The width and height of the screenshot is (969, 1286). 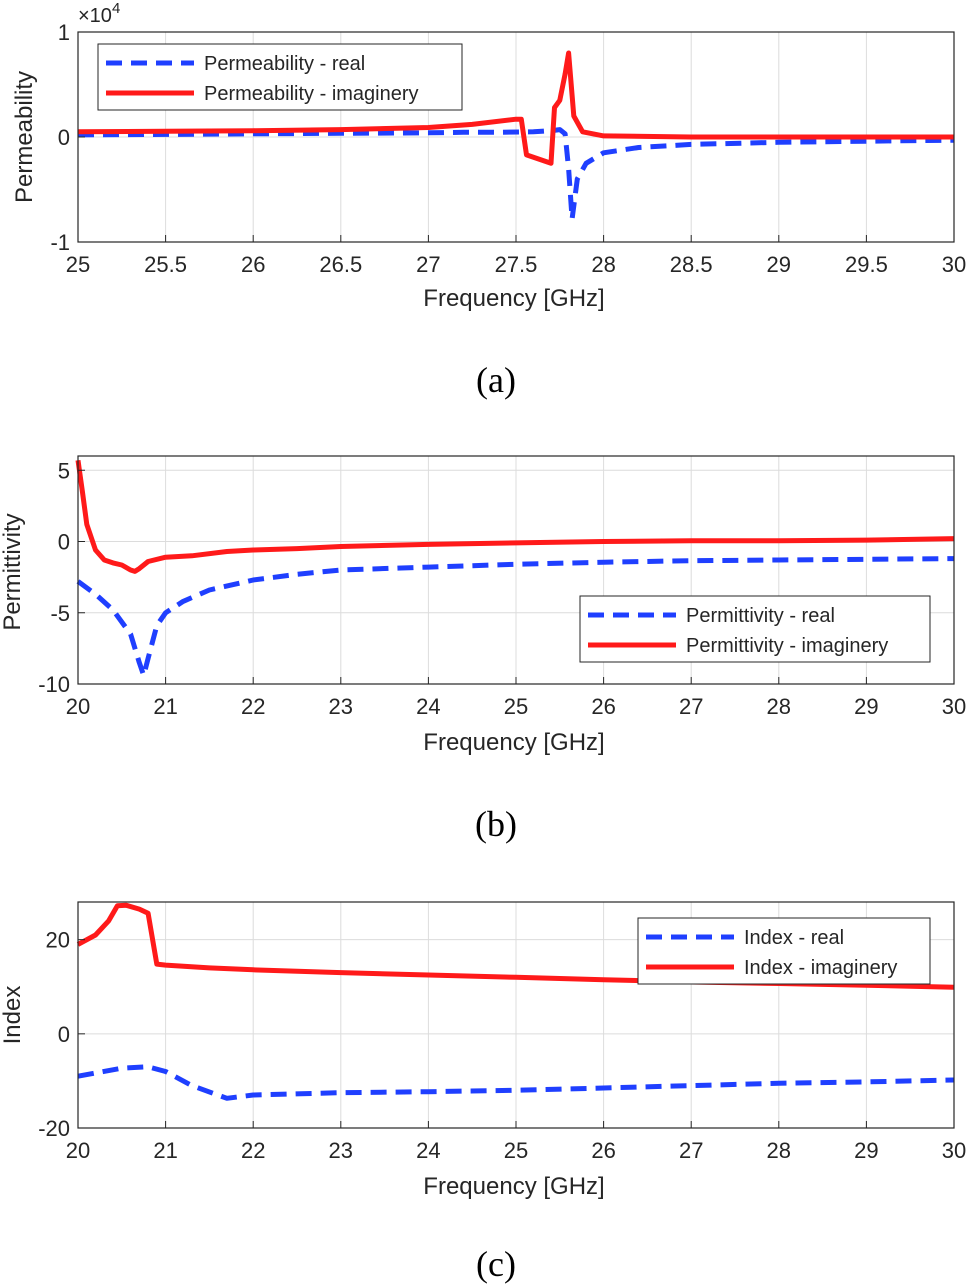 I want to click on panel-b-x-tick-label: 27, so click(x=691, y=706).